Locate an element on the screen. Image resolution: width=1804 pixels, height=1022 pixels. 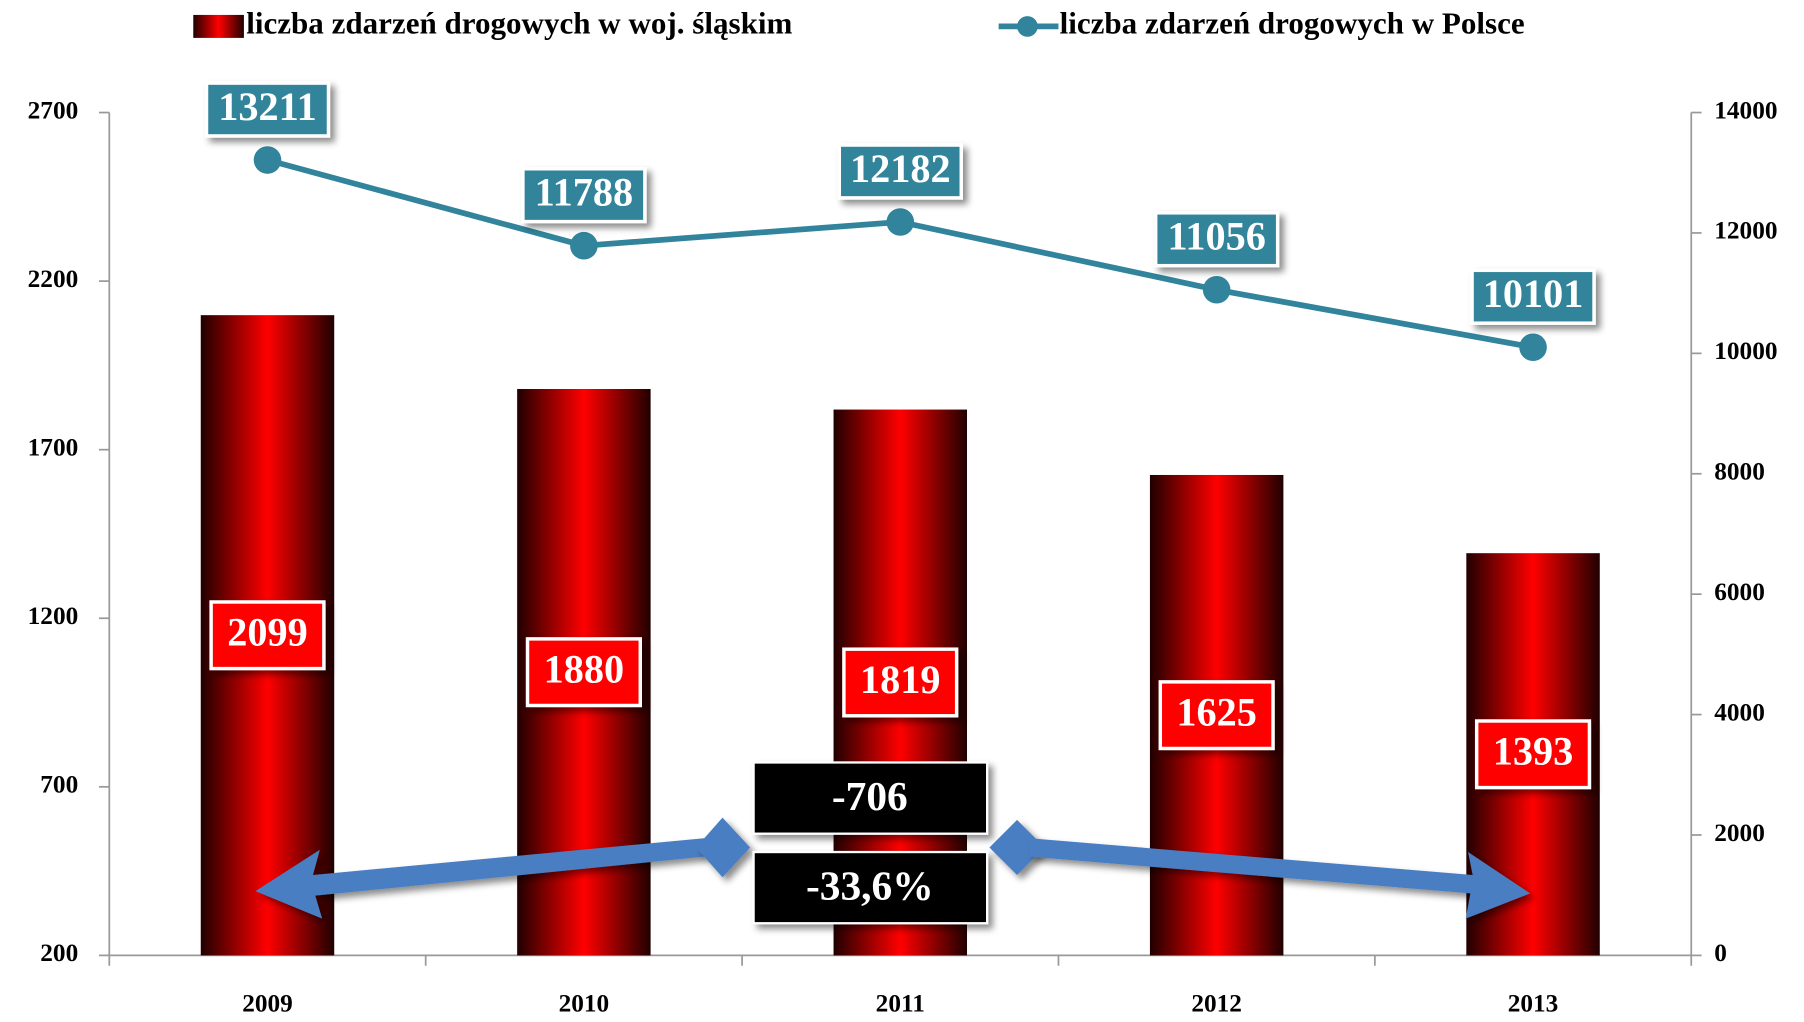
annotation: -33,6% is located at coordinates (870, 885).